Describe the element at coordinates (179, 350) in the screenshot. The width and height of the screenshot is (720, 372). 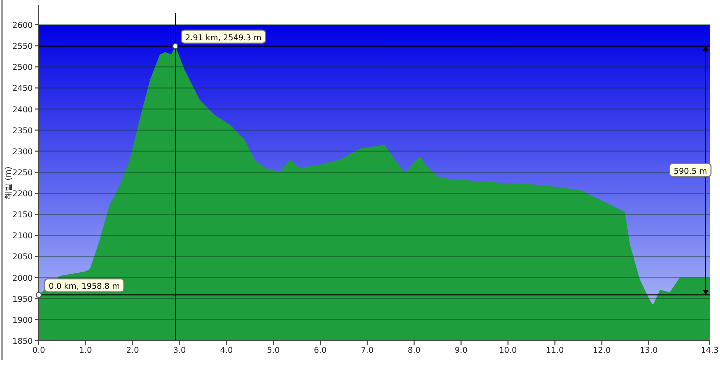
I see `x-tick-label: 3.0` at that location.